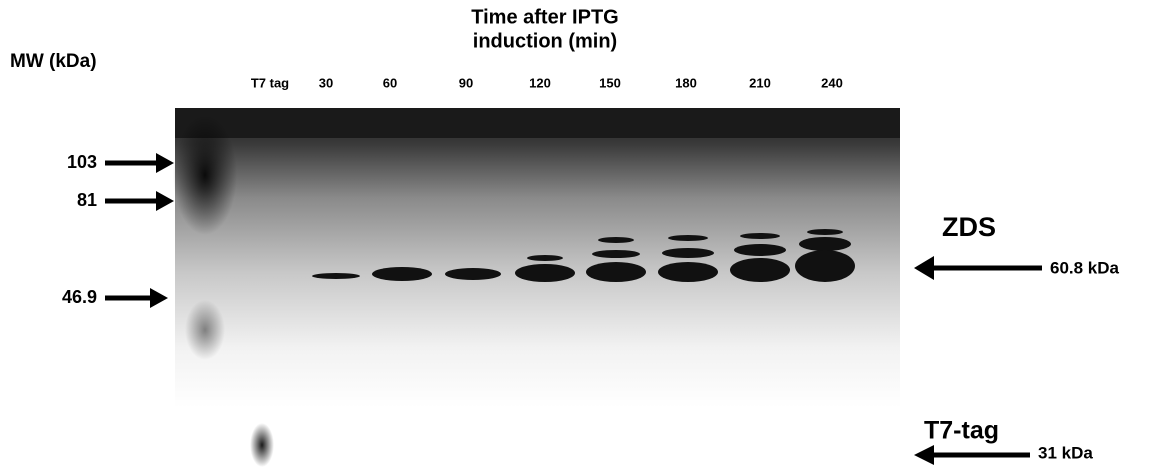  What do you see at coordinates (466, 82) in the screenshot?
I see `lane-label: 90` at bounding box center [466, 82].